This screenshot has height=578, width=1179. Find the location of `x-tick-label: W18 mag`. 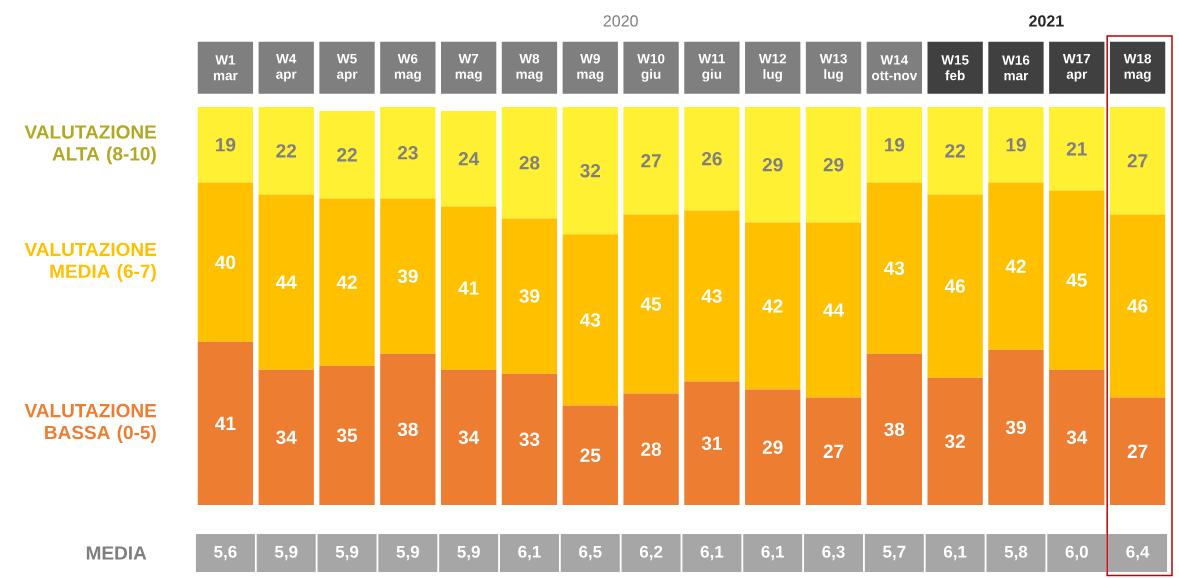

x-tick-label: W18 mag is located at coordinates (1137, 67).